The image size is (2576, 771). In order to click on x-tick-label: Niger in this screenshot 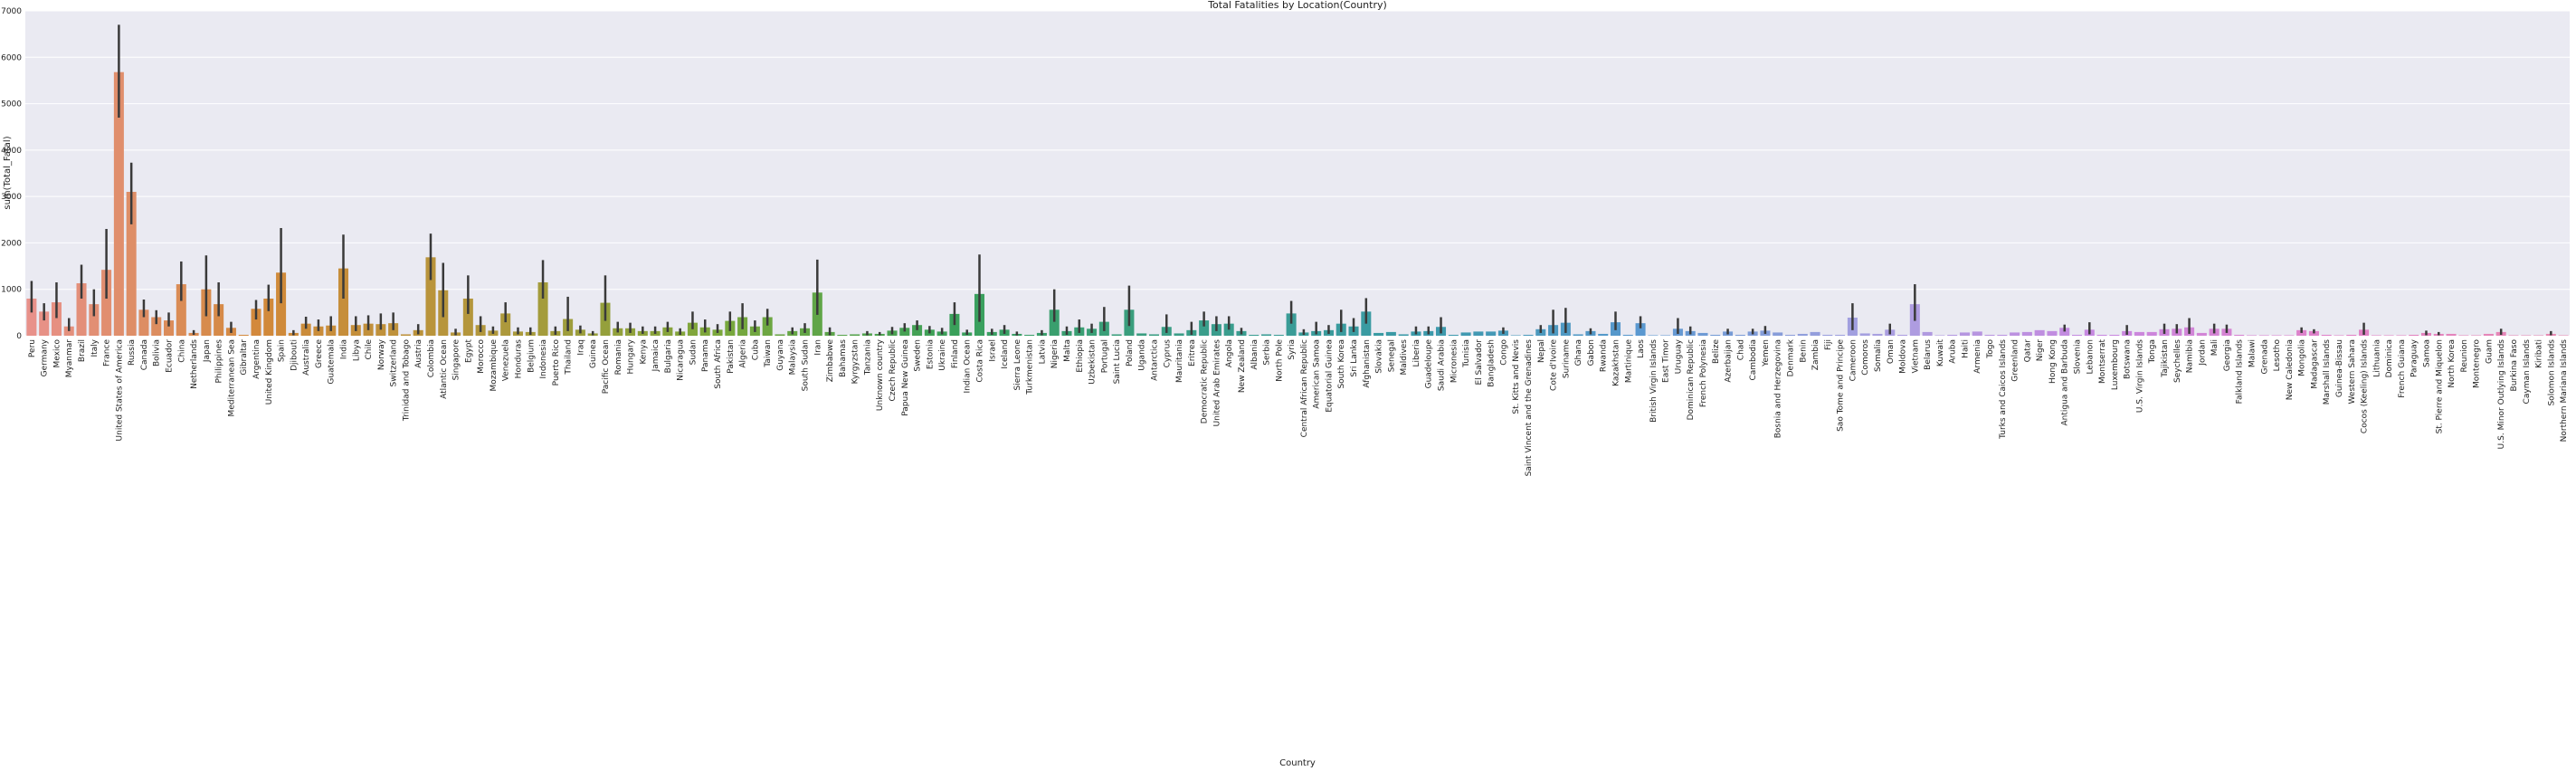, I will do `click(2040, 350)`.